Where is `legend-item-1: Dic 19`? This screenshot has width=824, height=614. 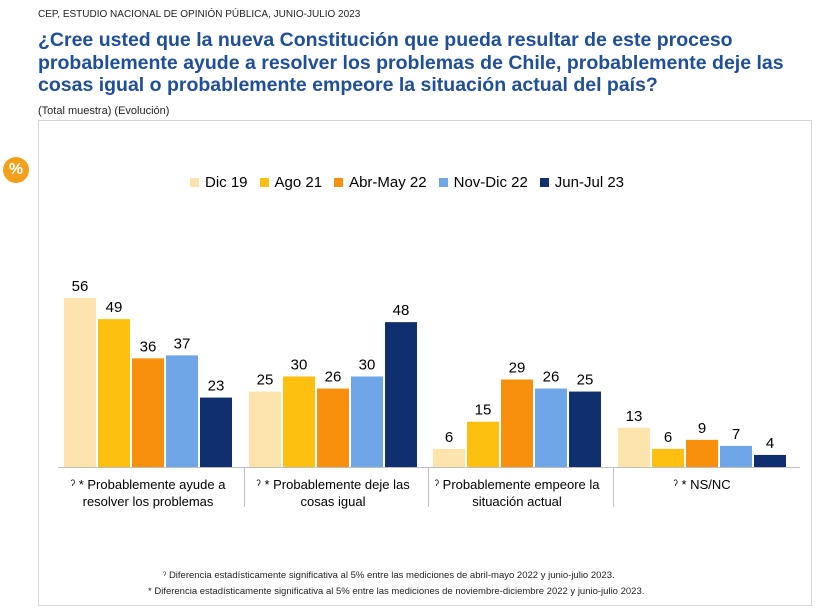
legend-item-1: Dic 19 is located at coordinates (219, 182).